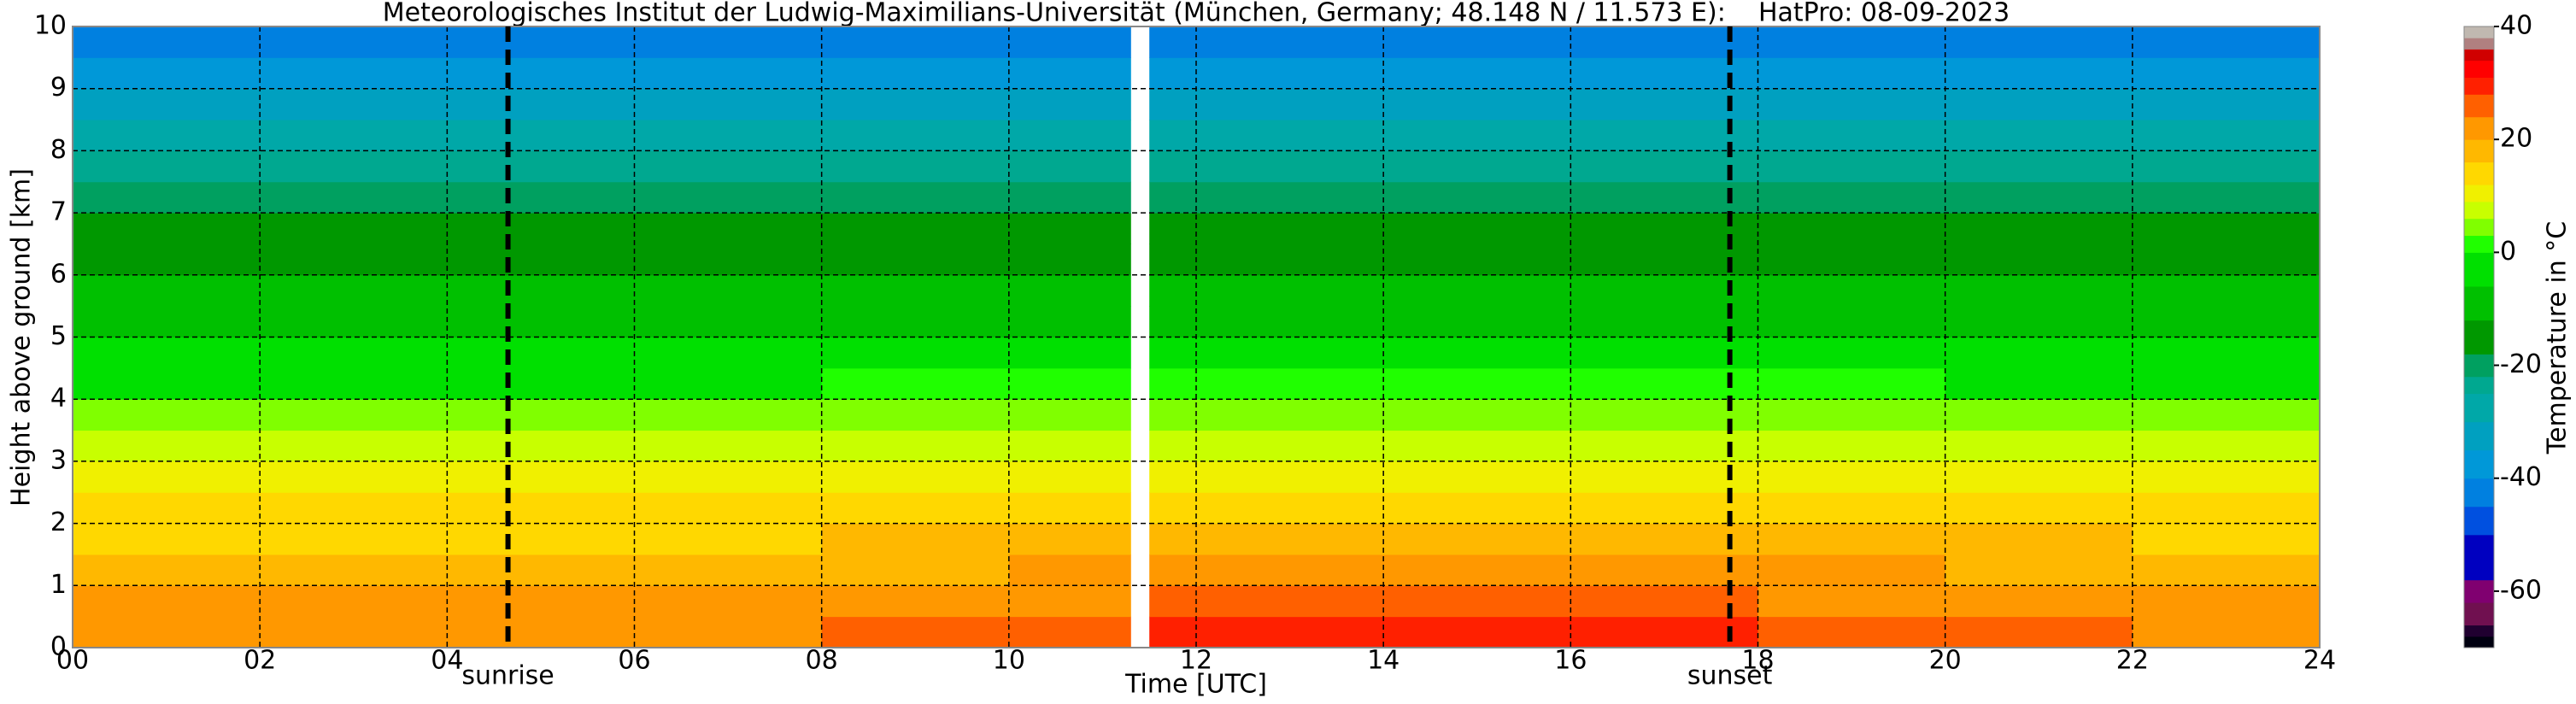 Image resolution: width=2576 pixels, height=704 pixels. I want to click on y-tick-label: 0, so click(59, 647).